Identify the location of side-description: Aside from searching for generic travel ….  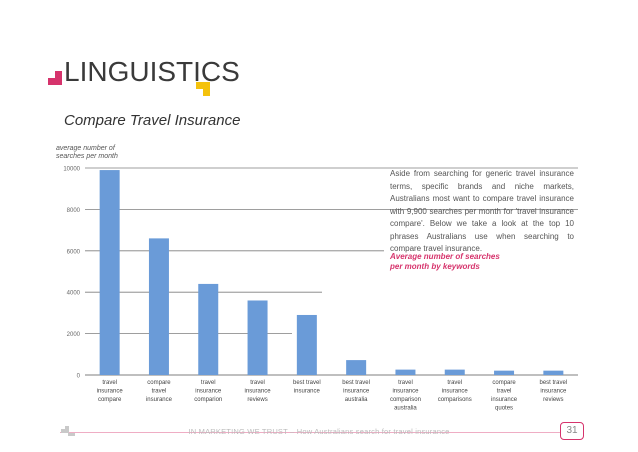
(482, 211).